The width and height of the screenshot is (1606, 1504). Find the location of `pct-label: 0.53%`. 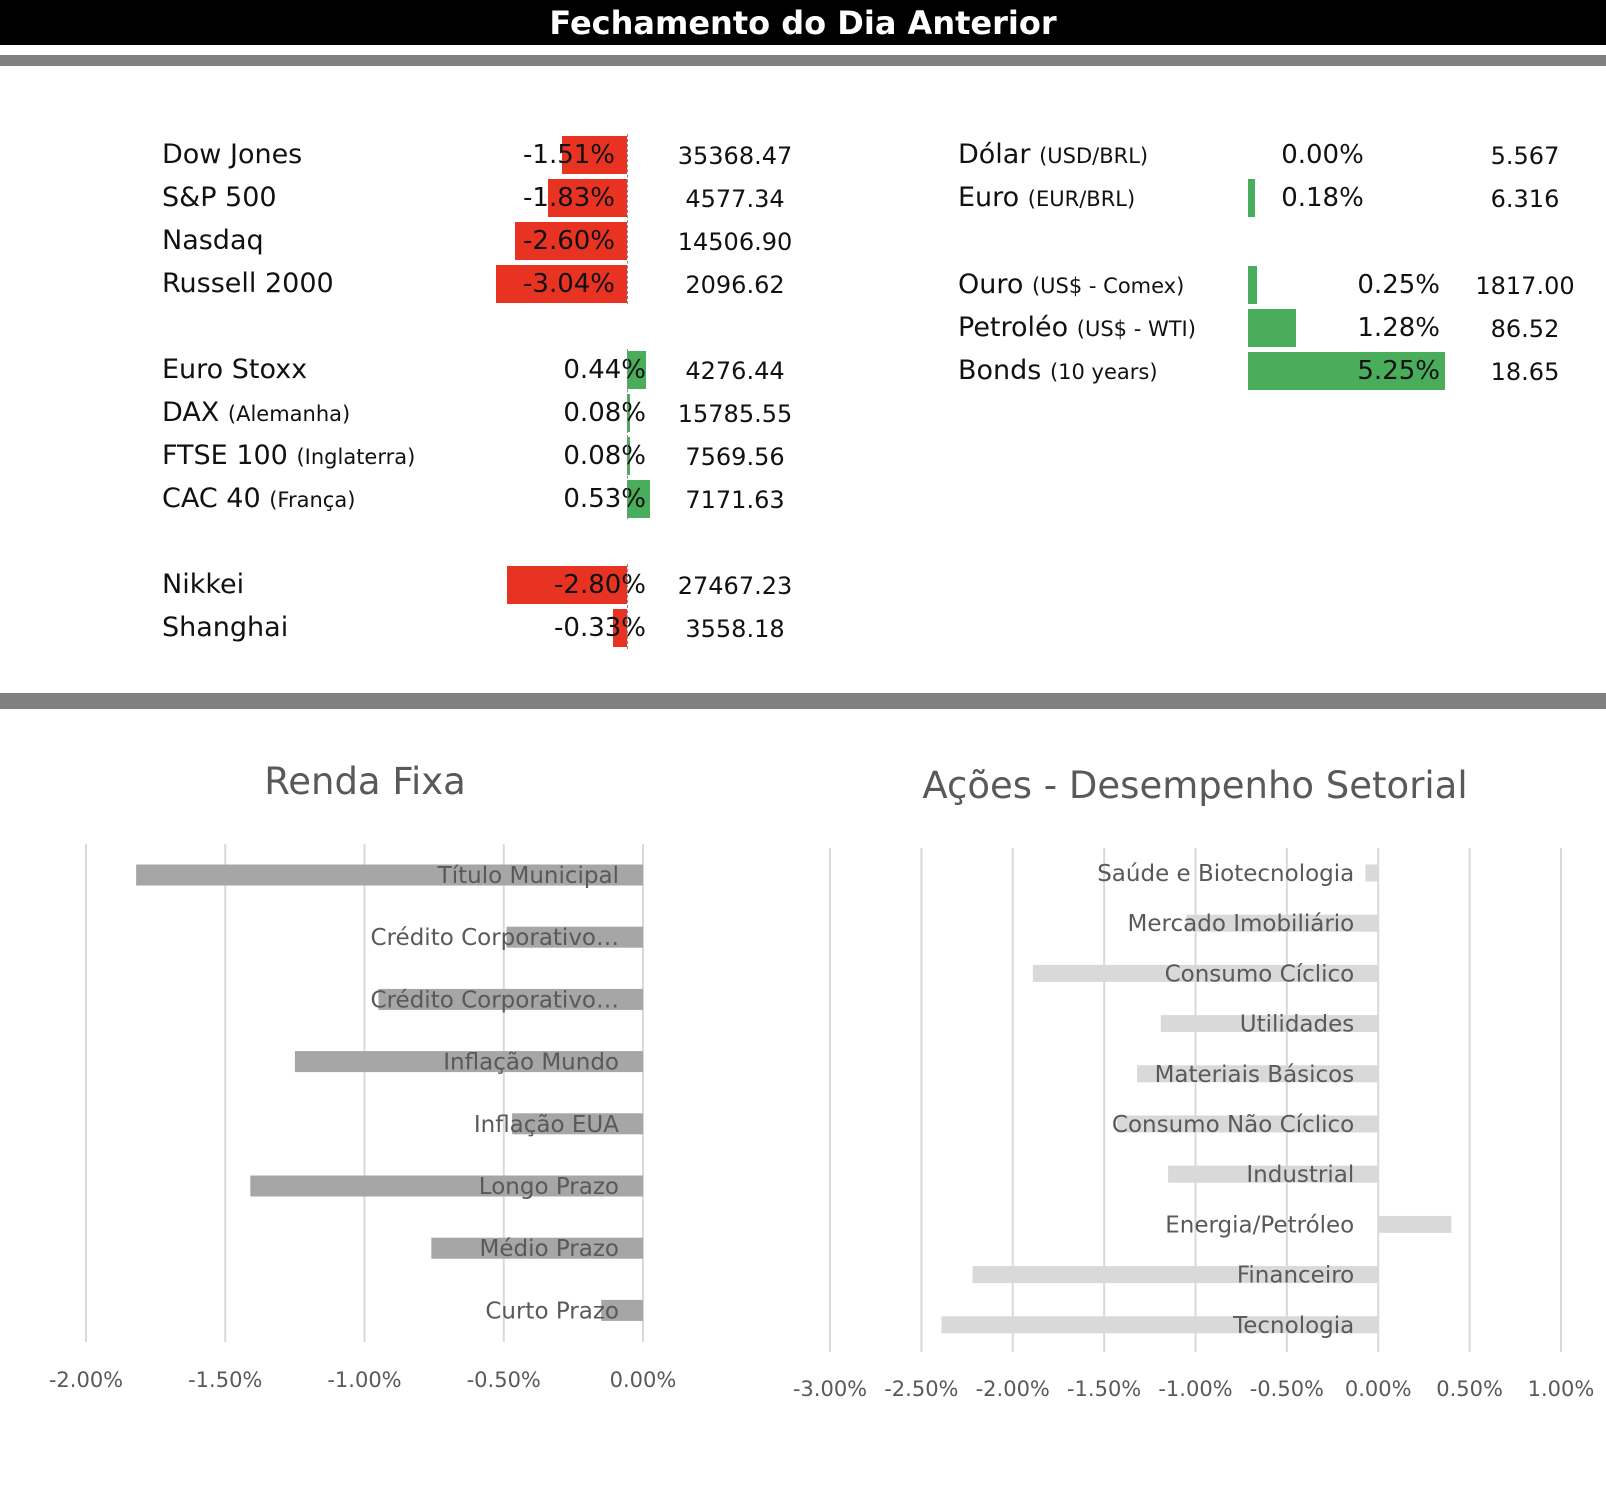

pct-label: 0.53% is located at coordinates (604, 499).